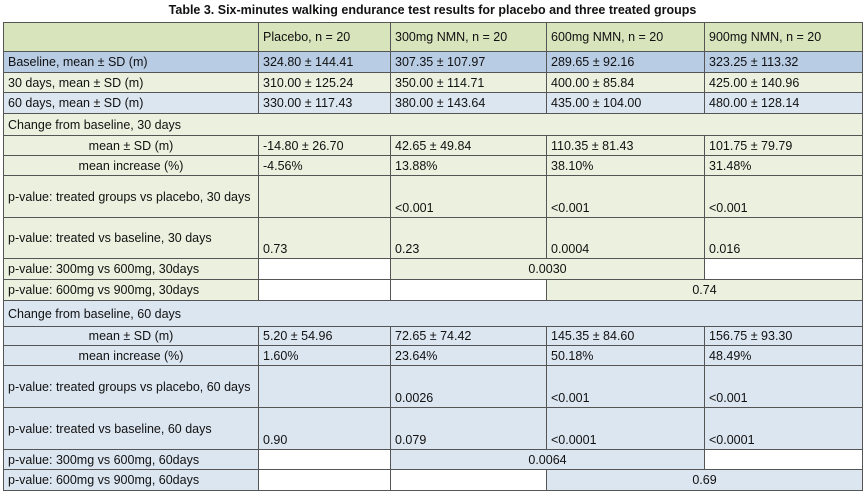  What do you see at coordinates (324, 428) in the screenshot?
I see `cell: 0.90` at bounding box center [324, 428].